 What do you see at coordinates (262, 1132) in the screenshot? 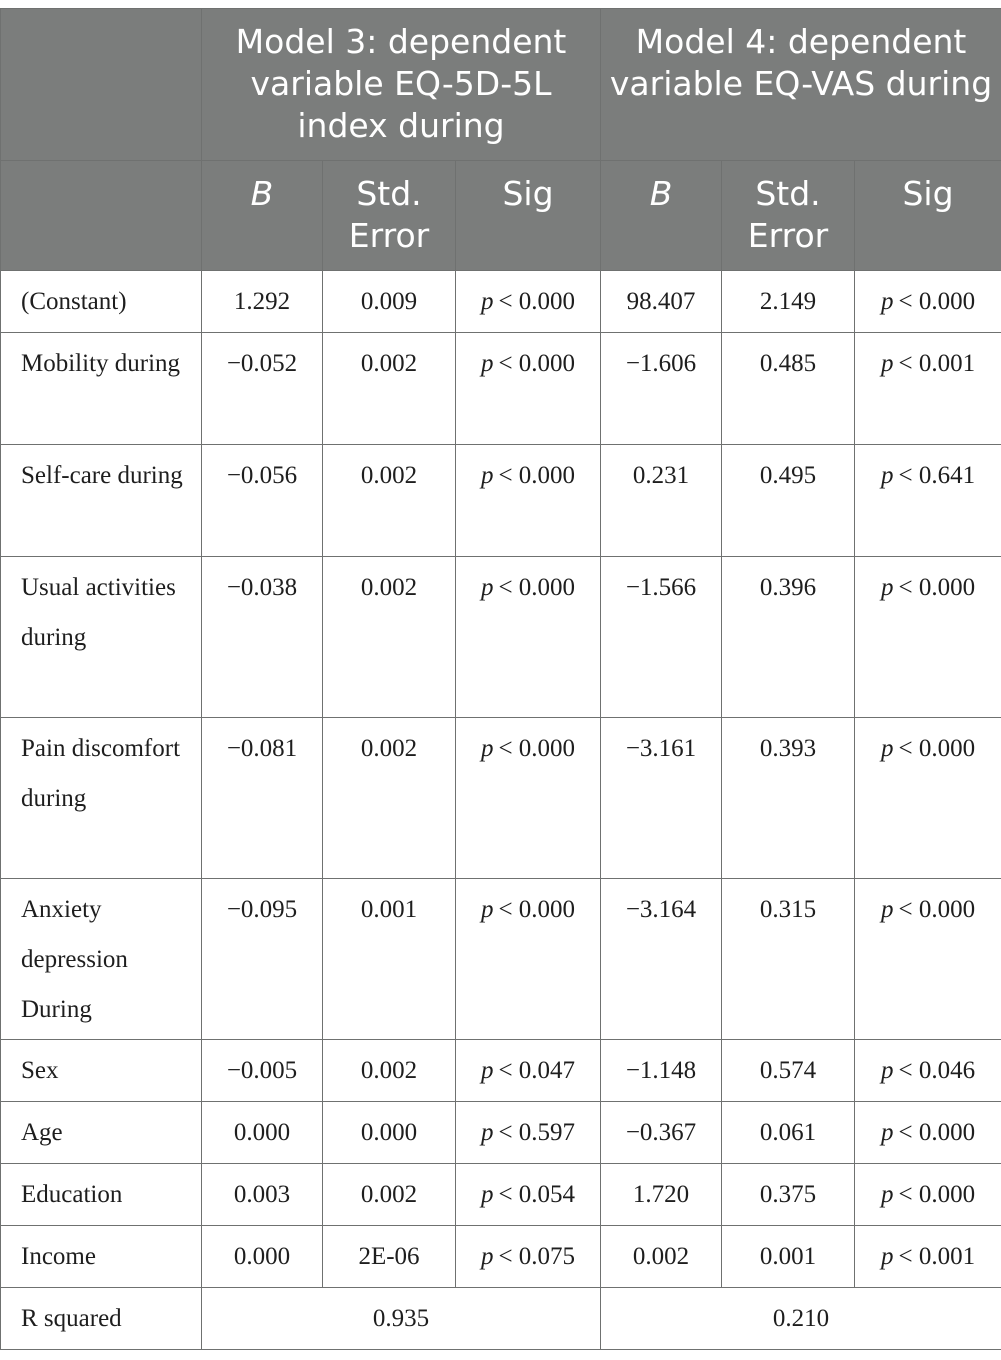
I see `m3-b-cell: 0.000` at bounding box center [262, 1132].